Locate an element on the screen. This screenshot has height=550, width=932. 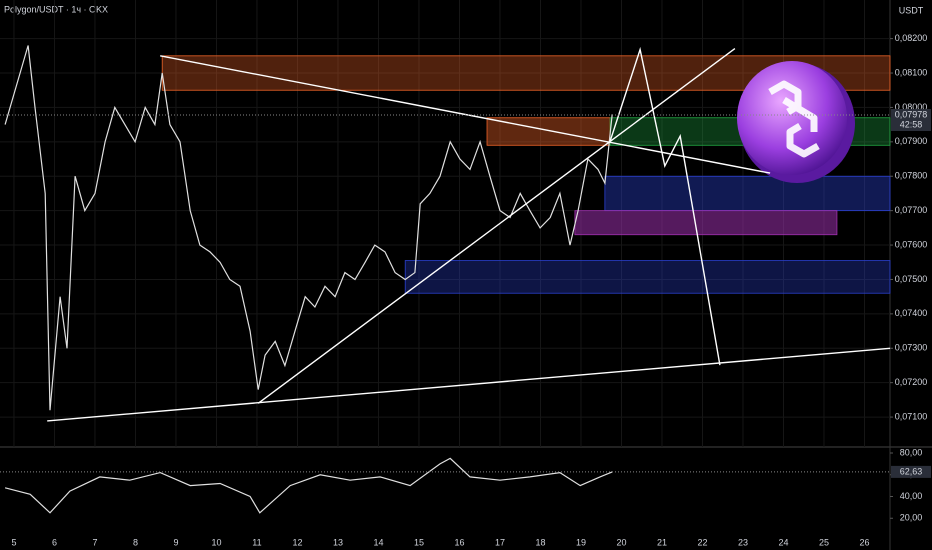
last-value-label: 62,63 is located at coordinates (911, 471).